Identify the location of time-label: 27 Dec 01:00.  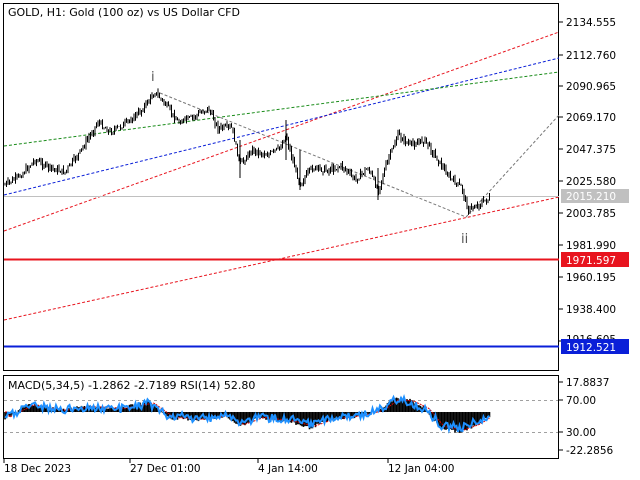
(165, 469).